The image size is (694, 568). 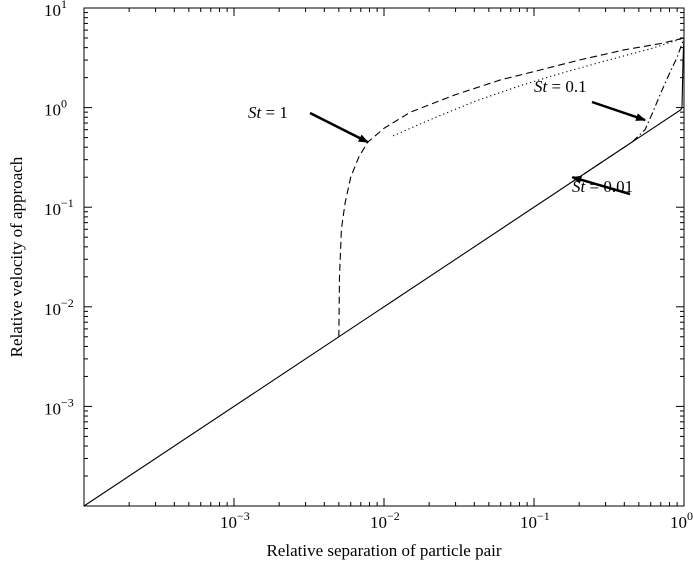 What do you see at coordinates (59, 406) in the screenshot?
I see `y-tick-label: 10⁻³` at bounding box center [59, 406].